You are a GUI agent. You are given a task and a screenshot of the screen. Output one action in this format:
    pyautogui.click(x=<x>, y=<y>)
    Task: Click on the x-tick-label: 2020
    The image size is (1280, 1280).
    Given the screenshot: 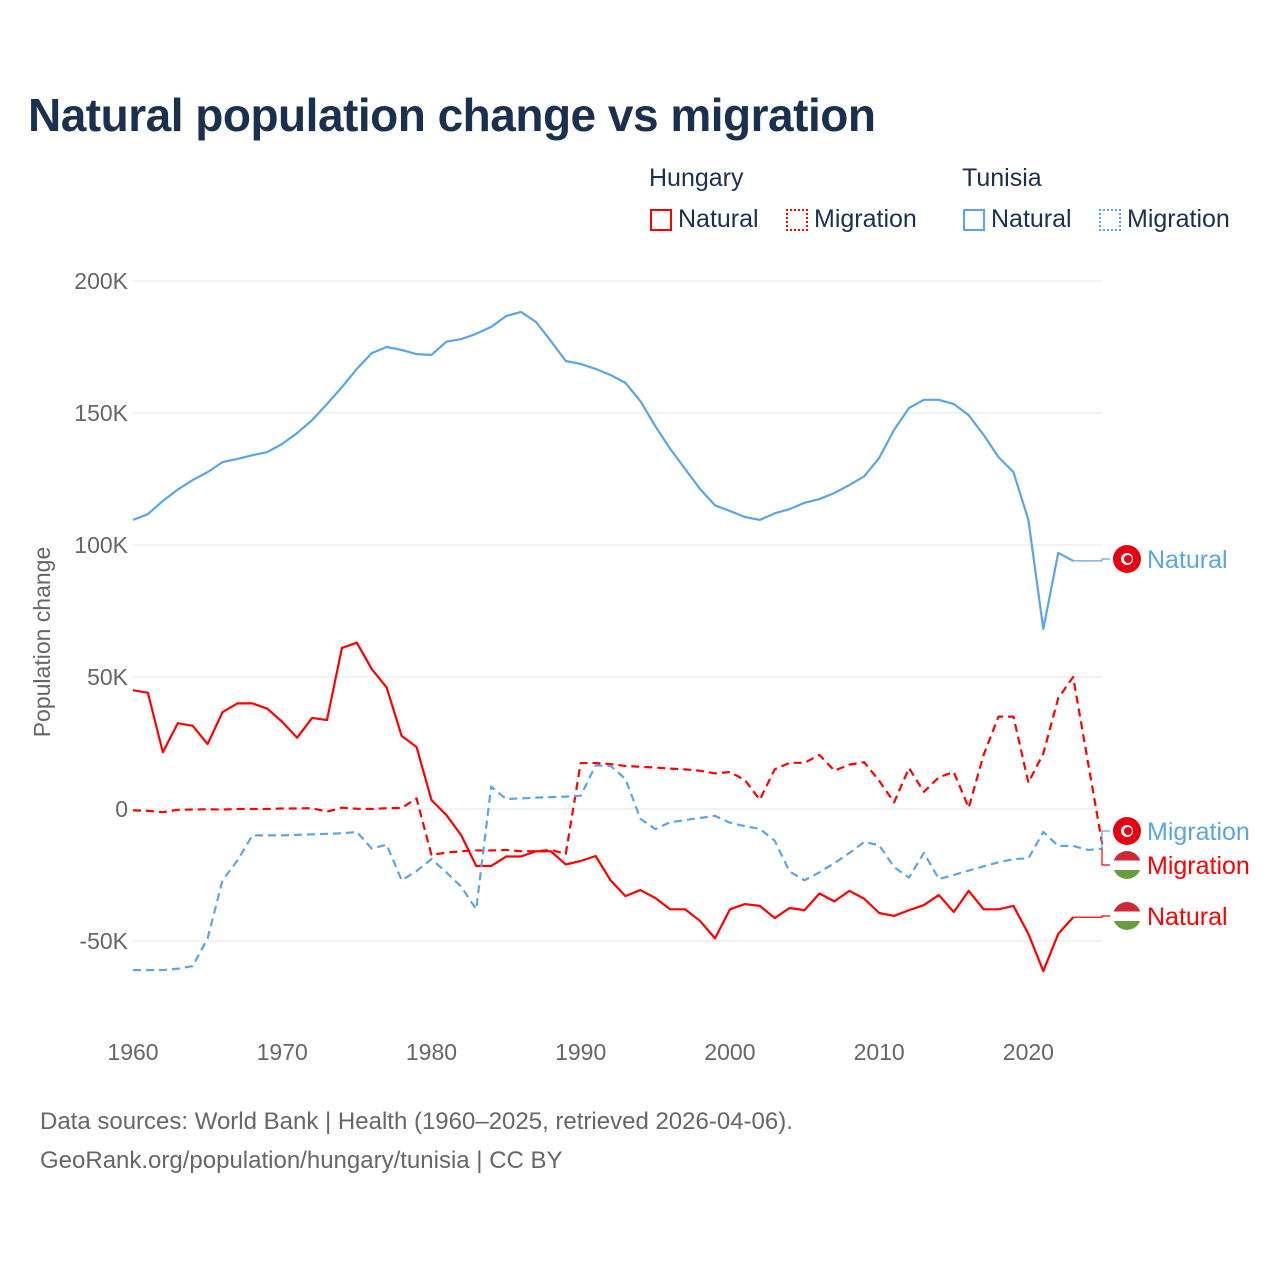 What is the action you would take?
    pyautogui.click(x=1028, y=1052)
    